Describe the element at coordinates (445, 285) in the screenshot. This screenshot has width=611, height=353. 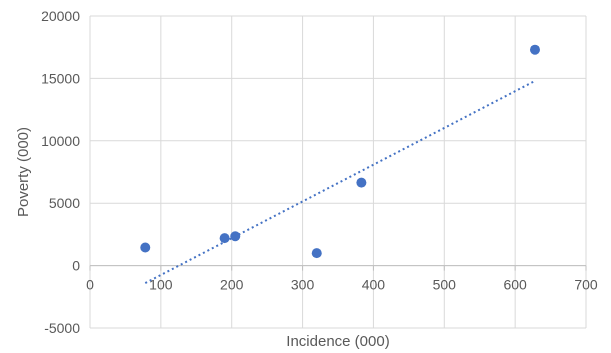
I see `x-tick-label: 500` at that location.